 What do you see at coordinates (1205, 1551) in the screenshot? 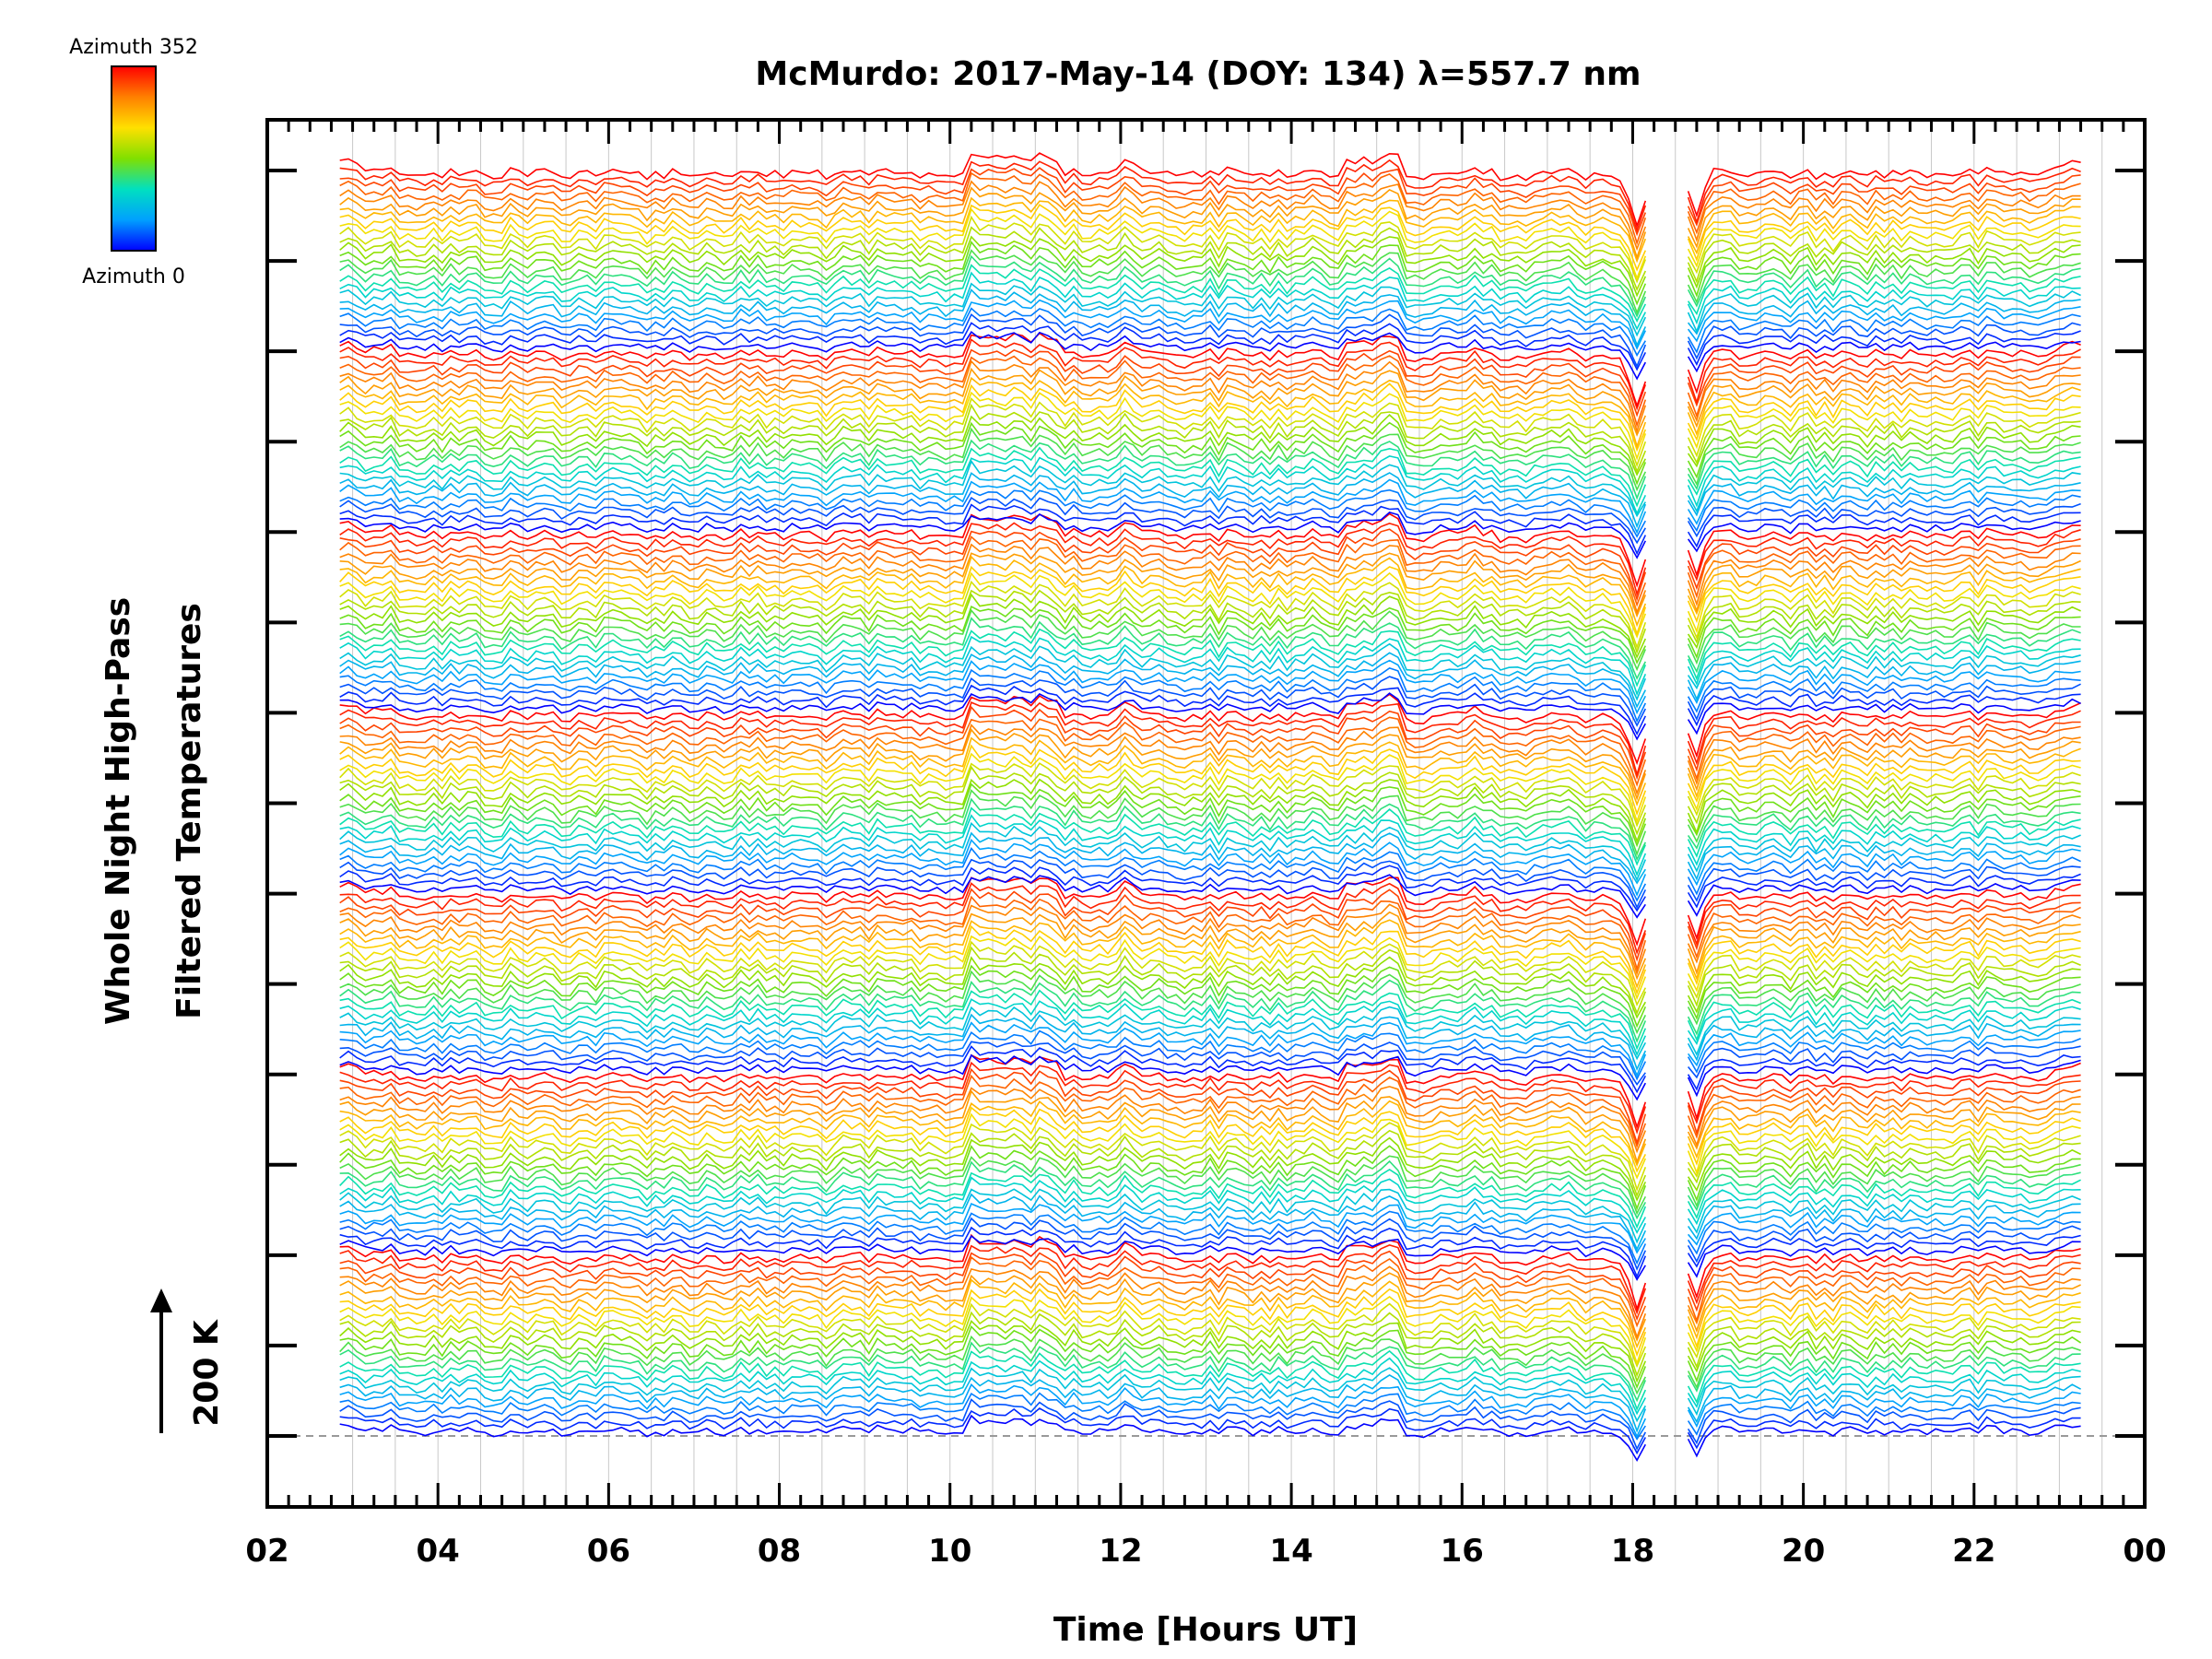
I see `x-tick-labels: 02 04 06 08 10 12 14 16 18 20 22 00` at bounding box center [1205, 1551].